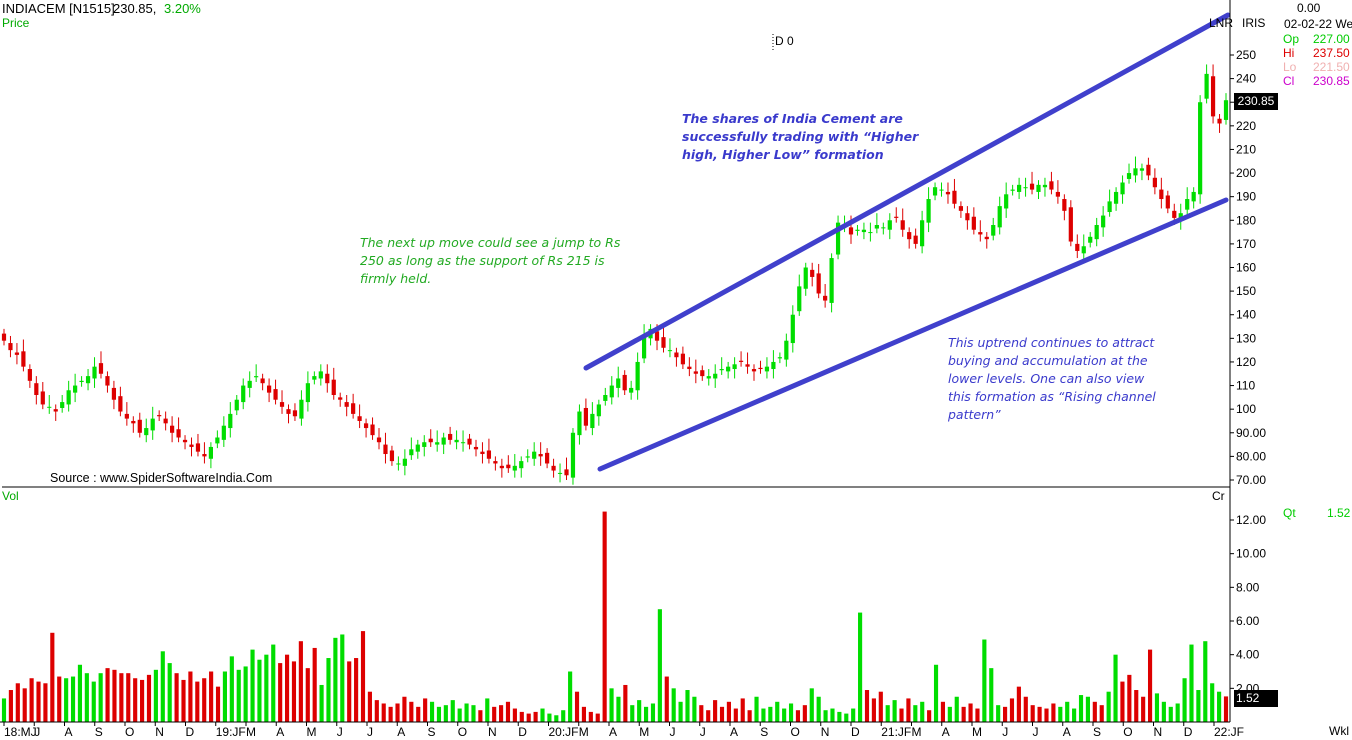  I want to click on open-label: Op, so click(1291, 39).